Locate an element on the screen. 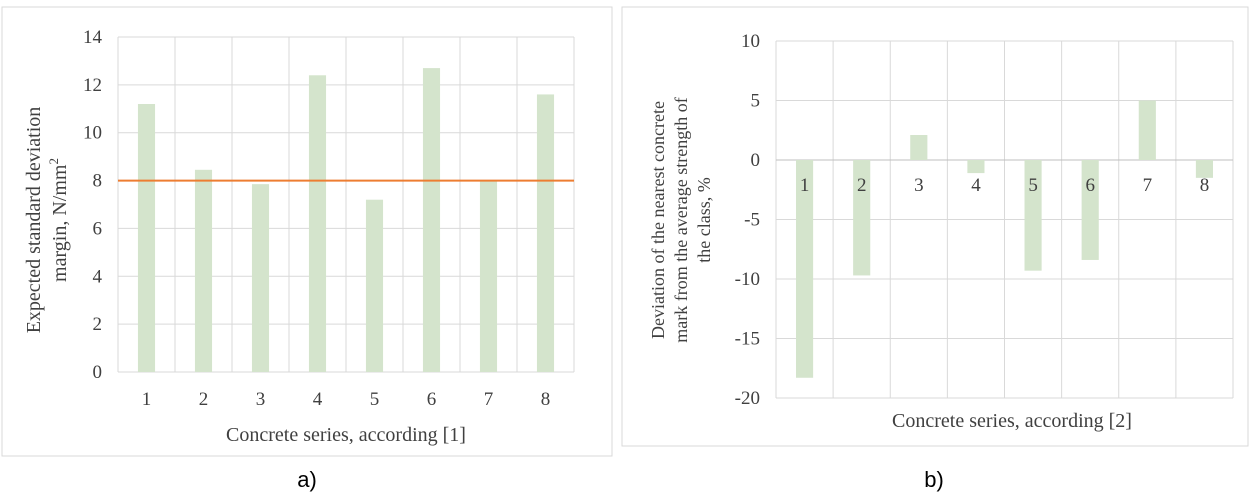 This screenshot has width=1253, height=495. chart-a-y-tick-label: 6 is located at coordinates (98, 228).